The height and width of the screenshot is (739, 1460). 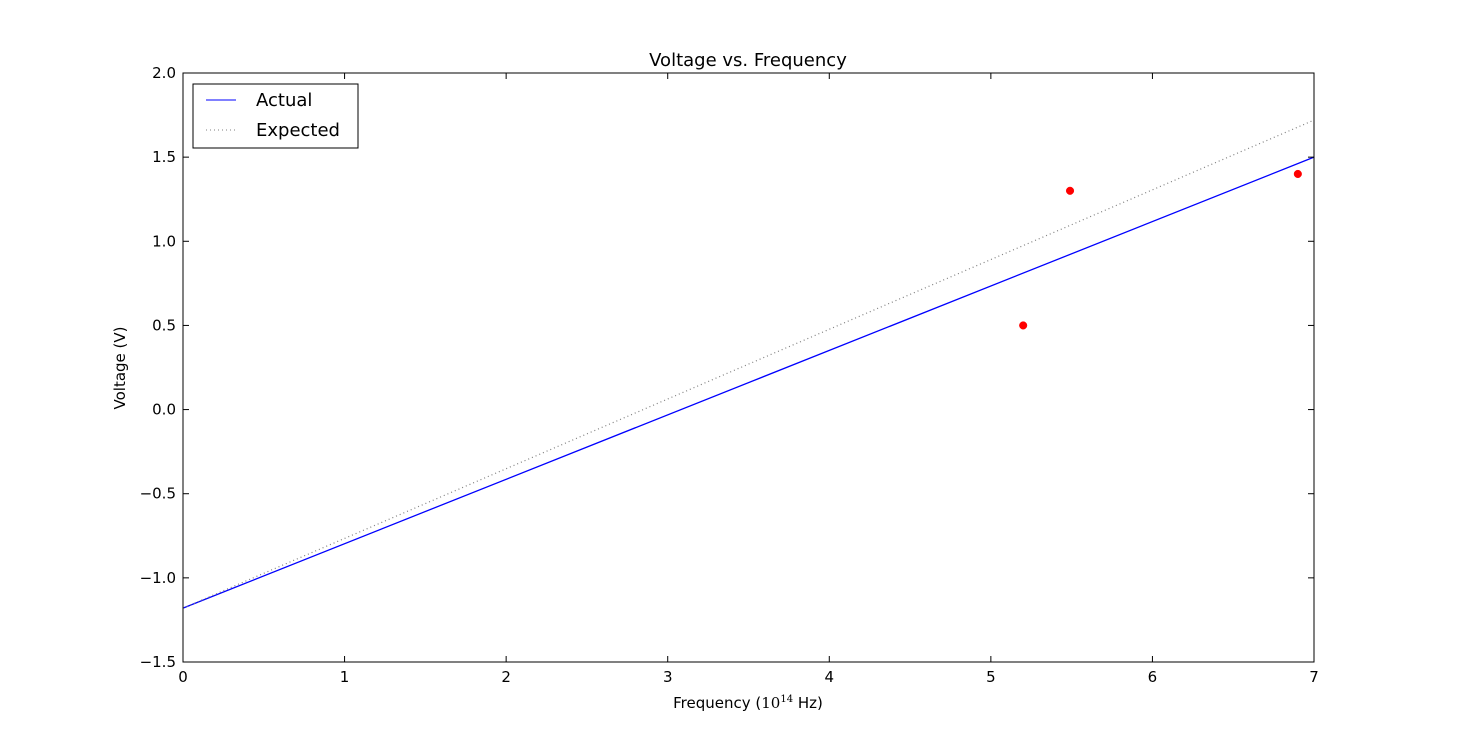 I want to click on y-tick-label: 0.5, so click(x=164, y=325).